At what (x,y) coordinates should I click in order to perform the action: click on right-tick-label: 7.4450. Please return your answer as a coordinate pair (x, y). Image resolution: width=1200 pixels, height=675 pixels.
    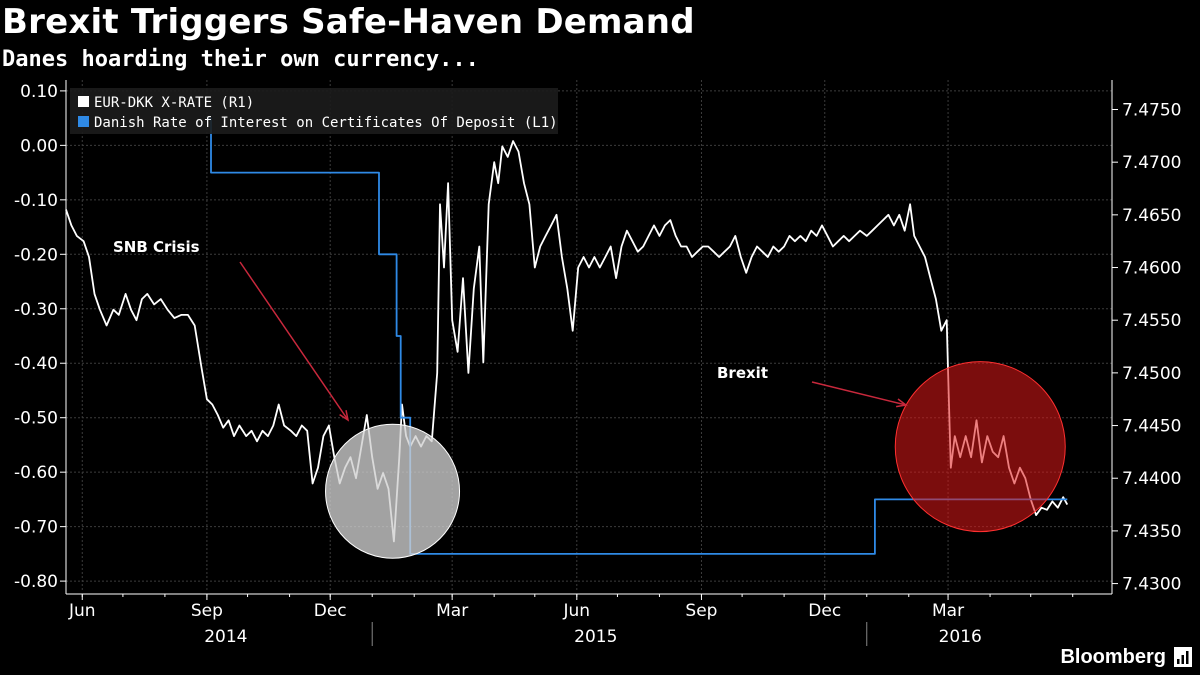
    Looking at the image, I should click on (1151, 427).